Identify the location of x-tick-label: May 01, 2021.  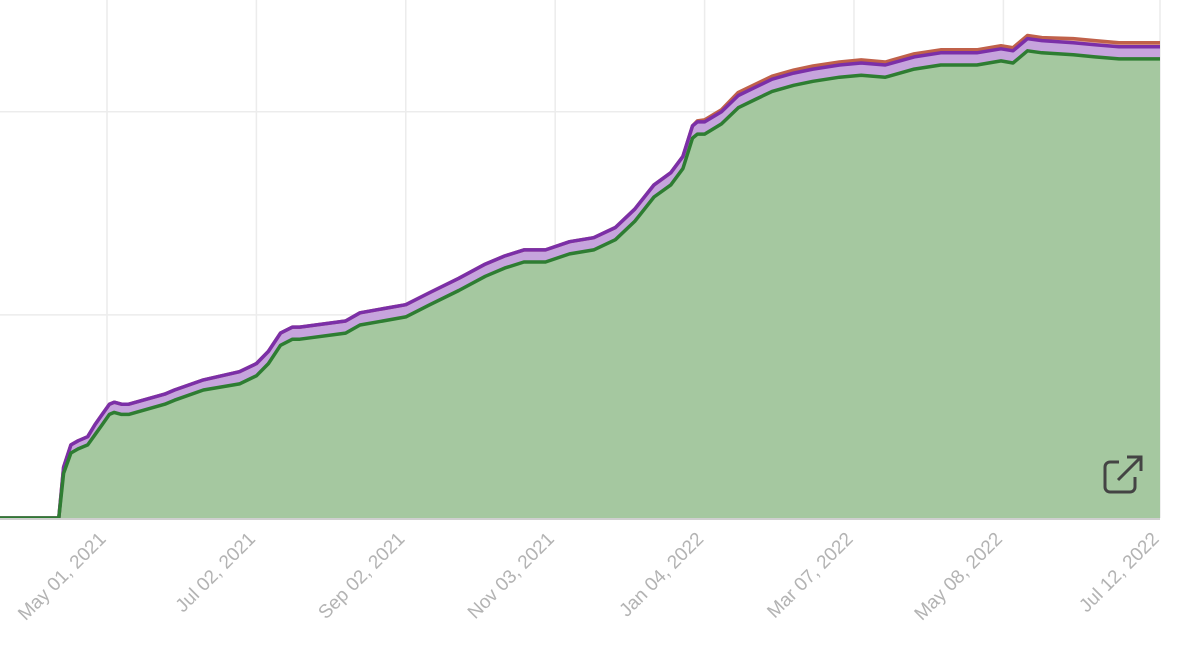
(62, 577).